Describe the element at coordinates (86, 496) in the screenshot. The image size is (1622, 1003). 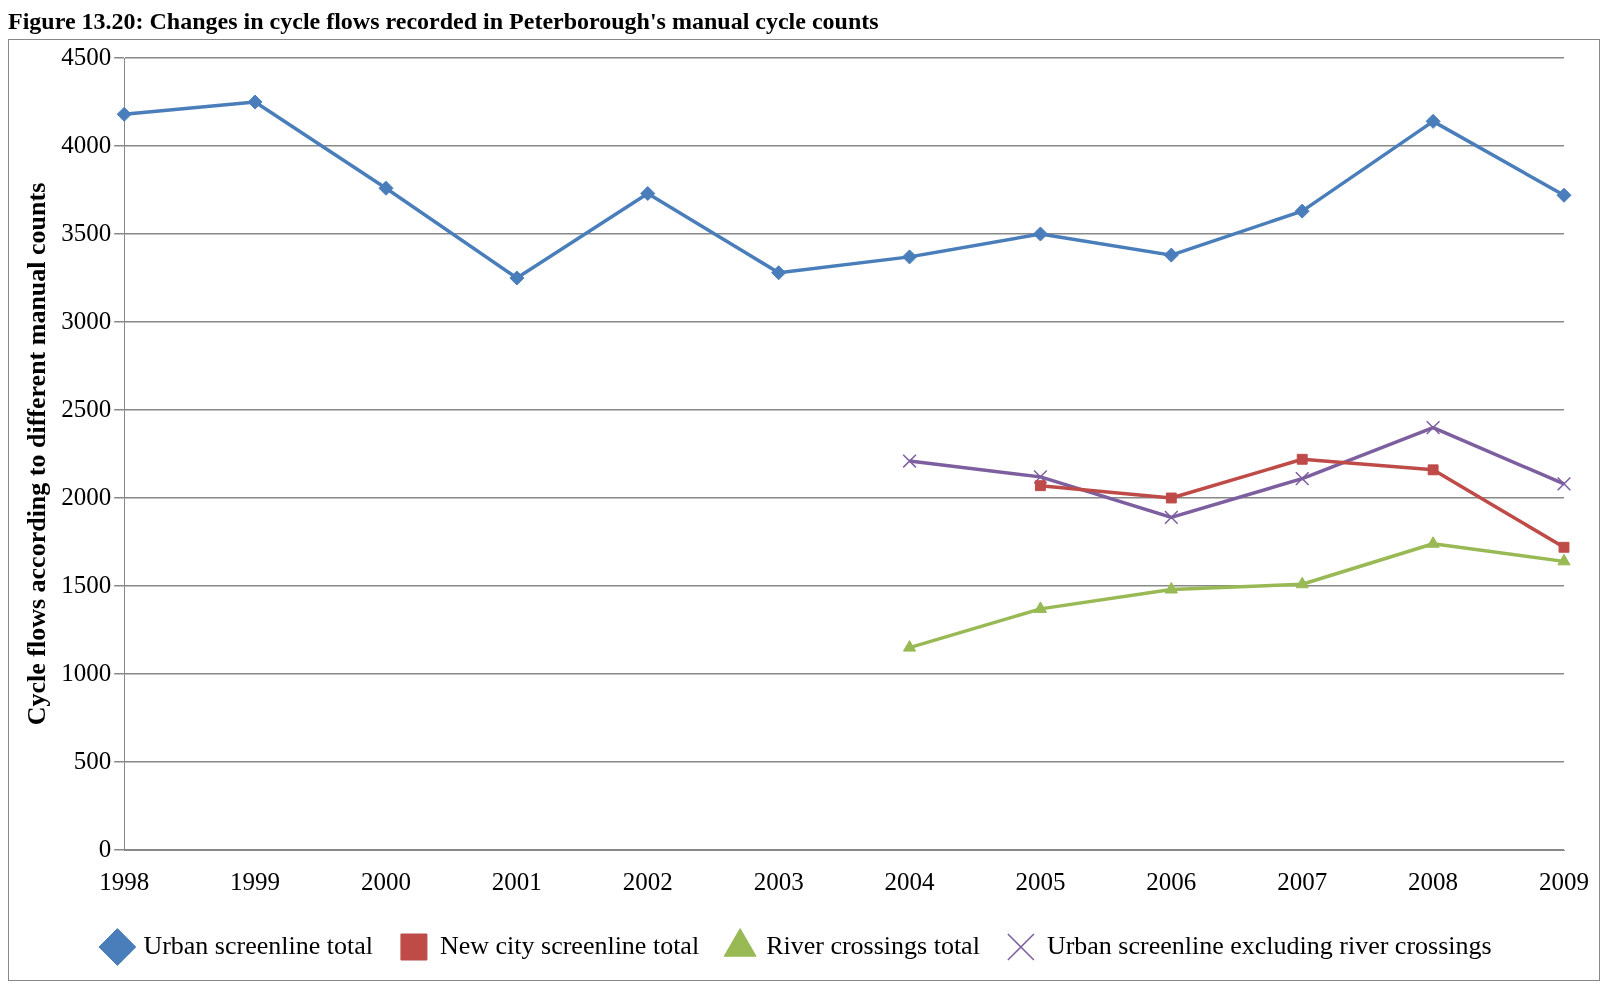
I see `y-tick-label: 2000` at that location.